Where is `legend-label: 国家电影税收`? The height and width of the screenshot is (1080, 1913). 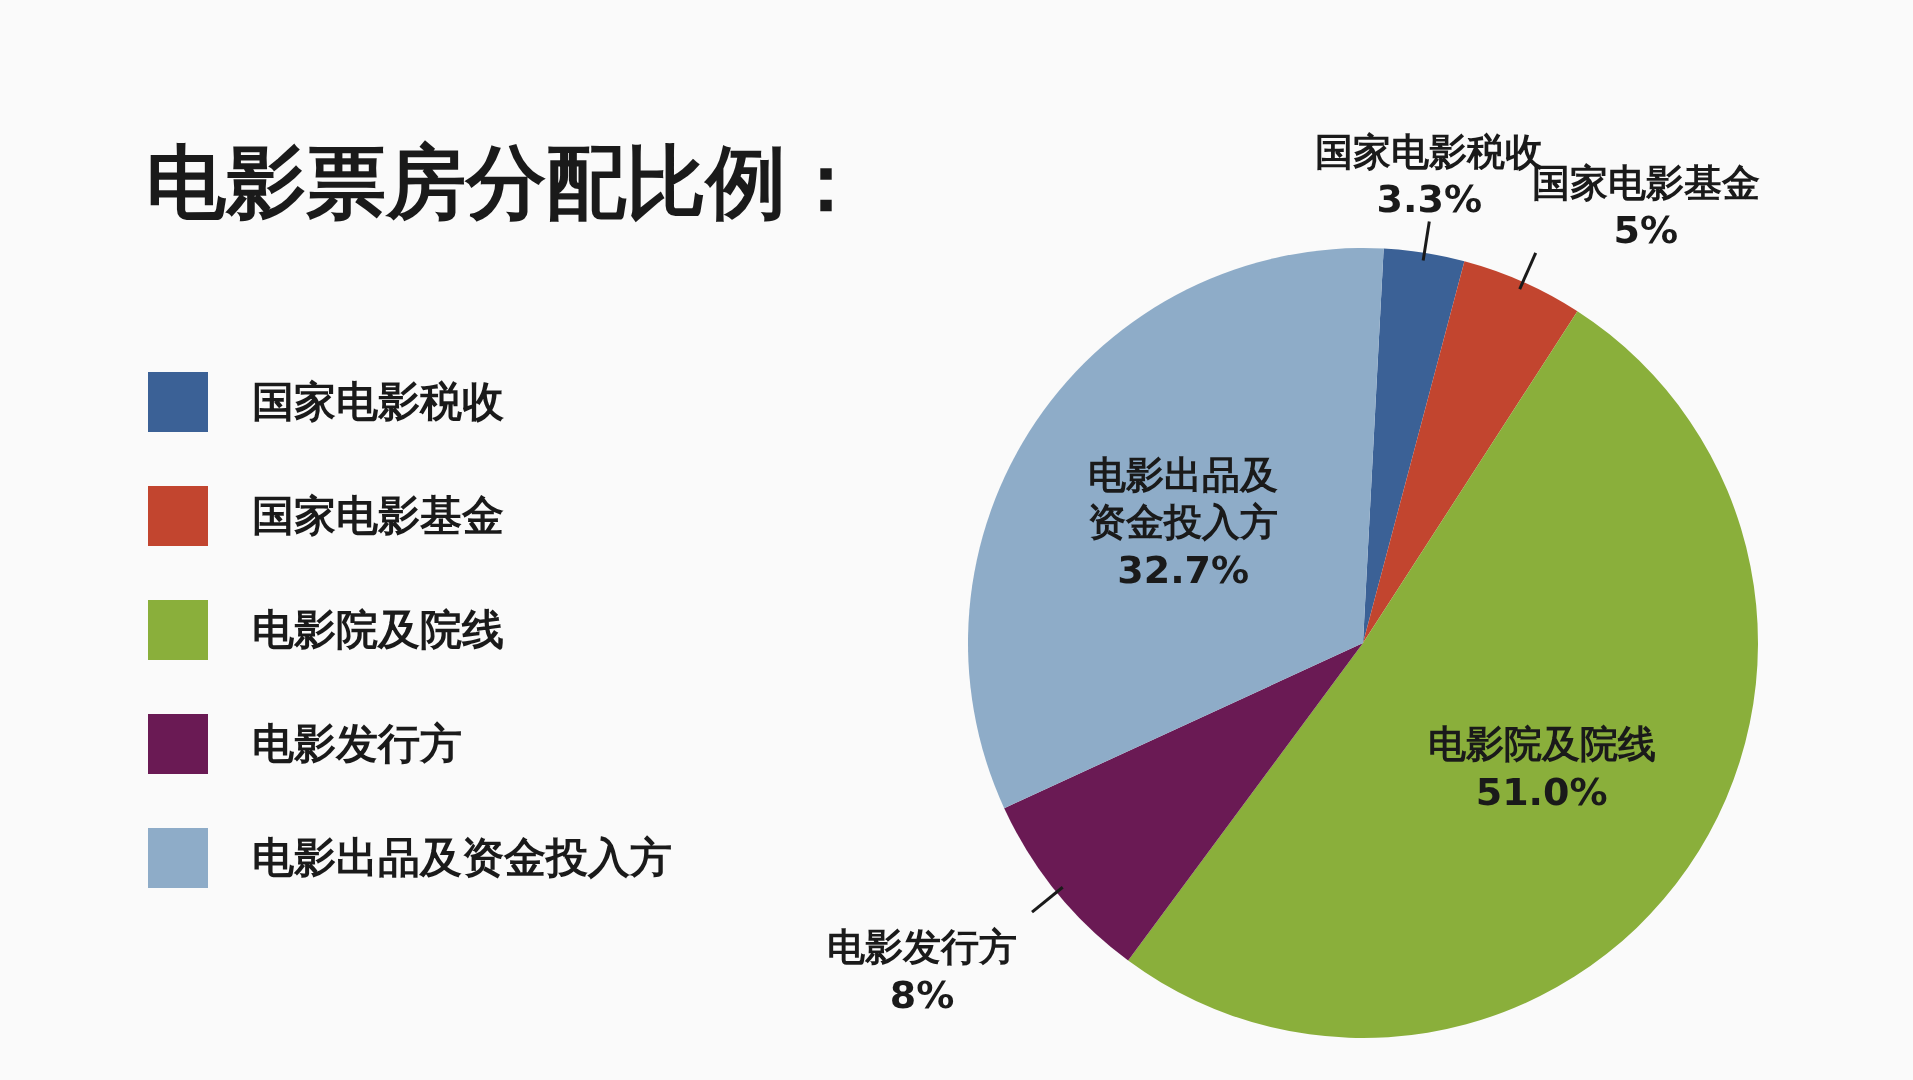 legend-label: 国家电影税收 is located at coordinates (378, 401).